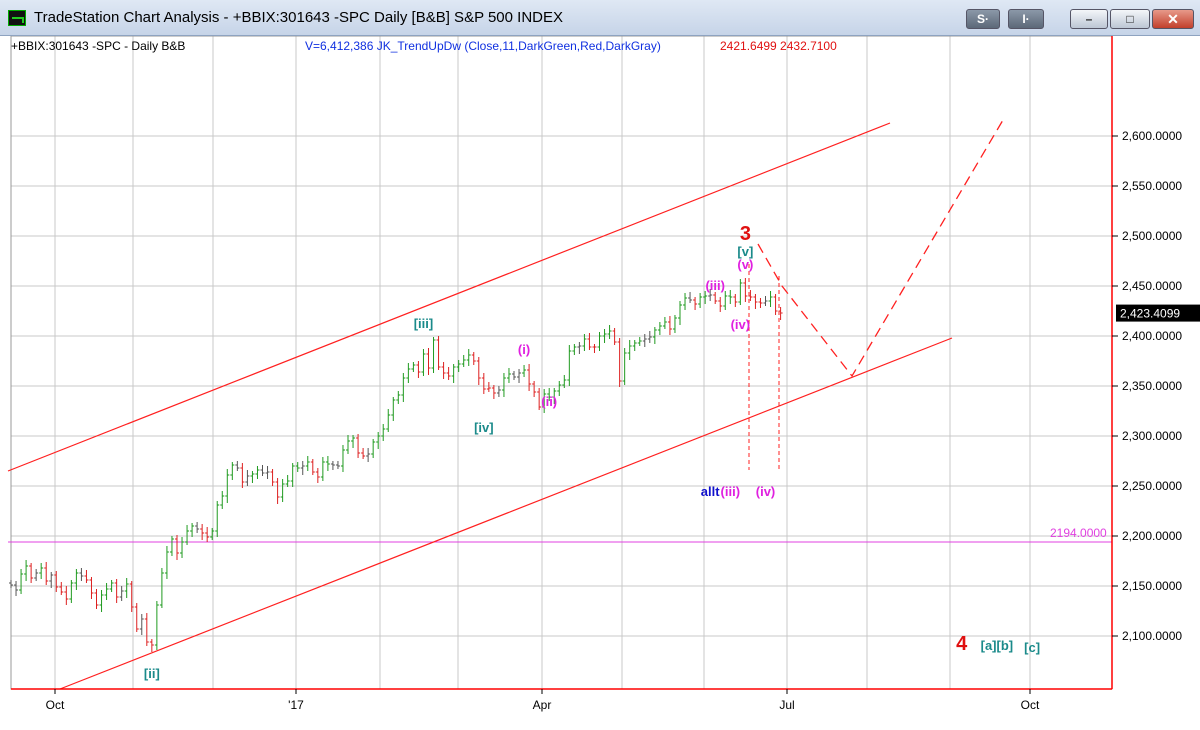 This screenshot has height=730, width=1200. What do you see at coordinates (152, 673) in the screenshot?
I see `wave-label: [ii]` at bounding box center [152, 673].